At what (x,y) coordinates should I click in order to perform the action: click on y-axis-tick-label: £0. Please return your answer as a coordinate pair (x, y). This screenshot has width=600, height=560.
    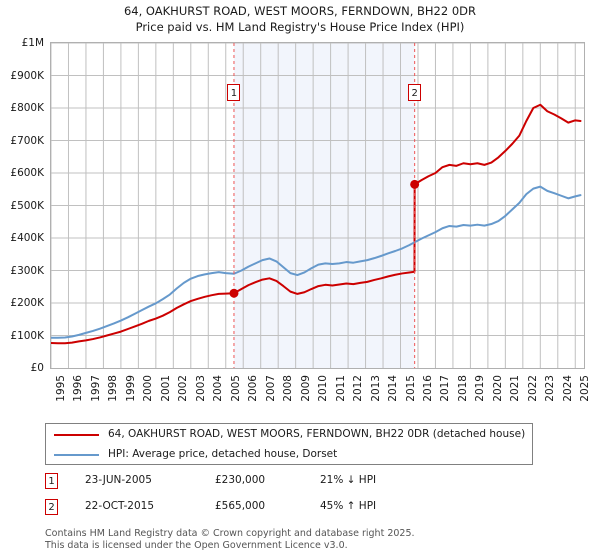
    Looking at the image, I should click on (37, 368).